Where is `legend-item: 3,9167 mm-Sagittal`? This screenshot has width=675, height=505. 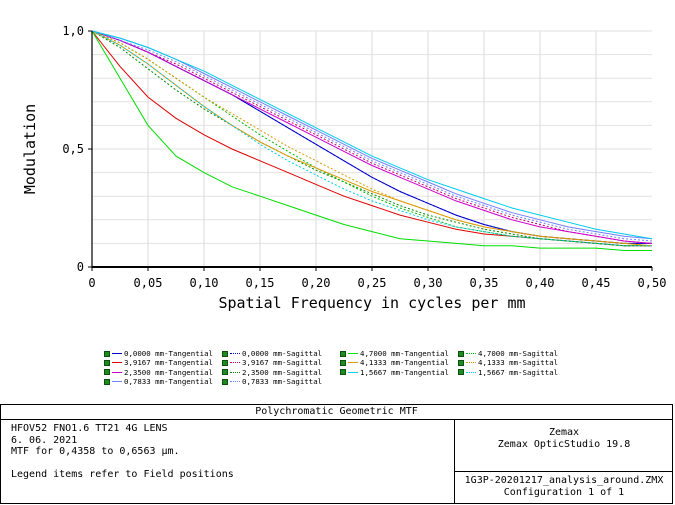 legend-item: 3,9167 mm-Sagittal is located at coordinates (272, 362).